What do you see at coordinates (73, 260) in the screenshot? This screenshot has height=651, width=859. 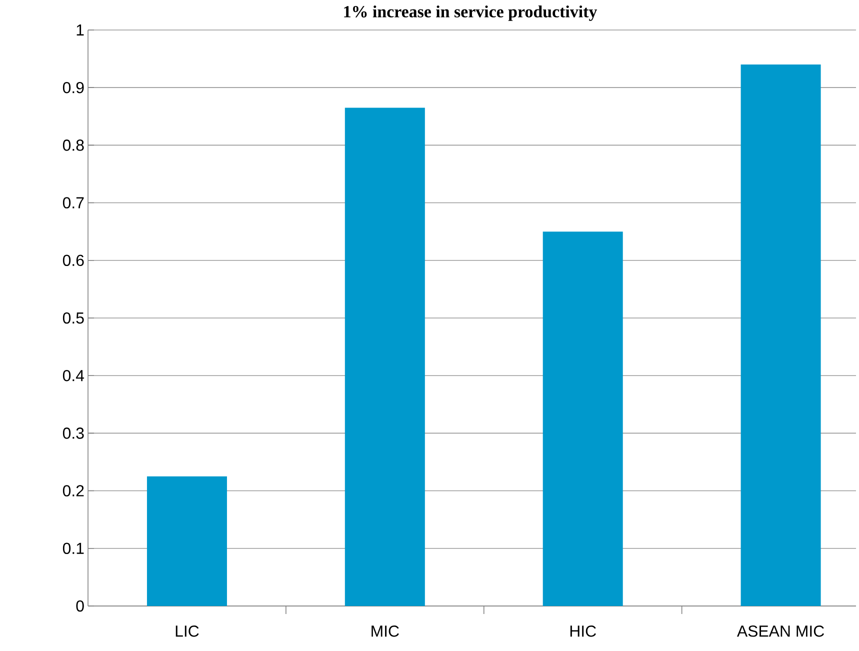 I see `y-tick-label: 0.6` at bounding box center [73, 260].